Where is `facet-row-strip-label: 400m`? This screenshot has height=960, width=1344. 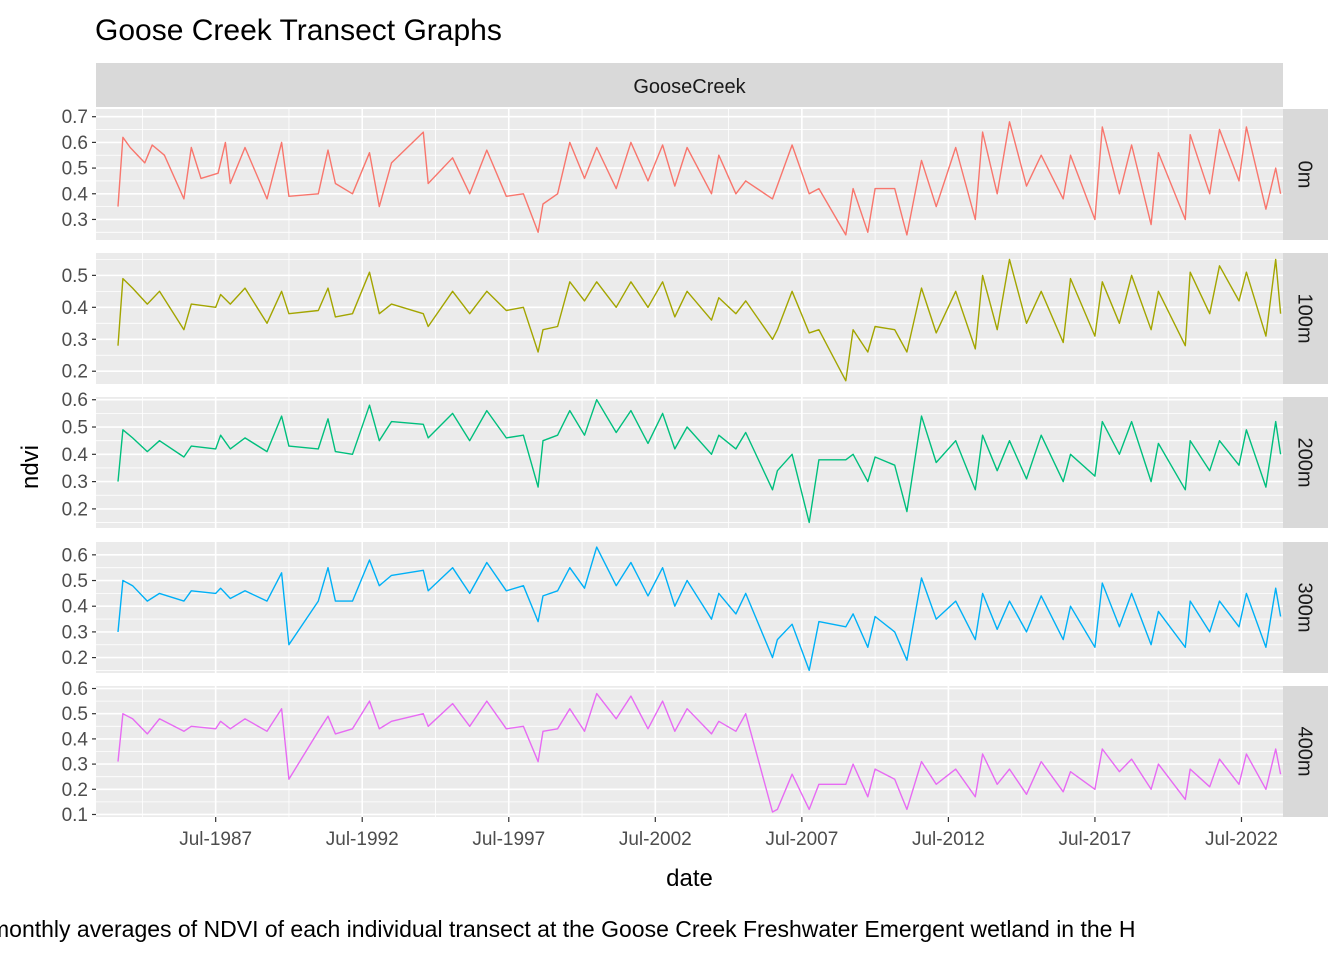 facet-row-strip-label: 400m is located at coordinates (1305, 751).